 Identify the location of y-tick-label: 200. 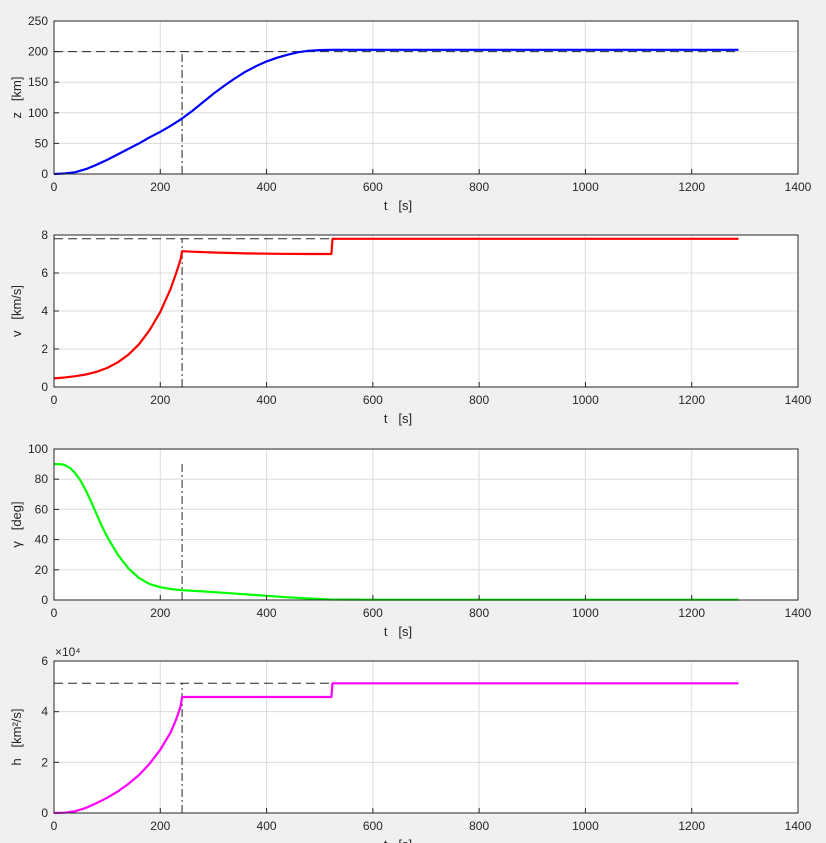
(38, 52).